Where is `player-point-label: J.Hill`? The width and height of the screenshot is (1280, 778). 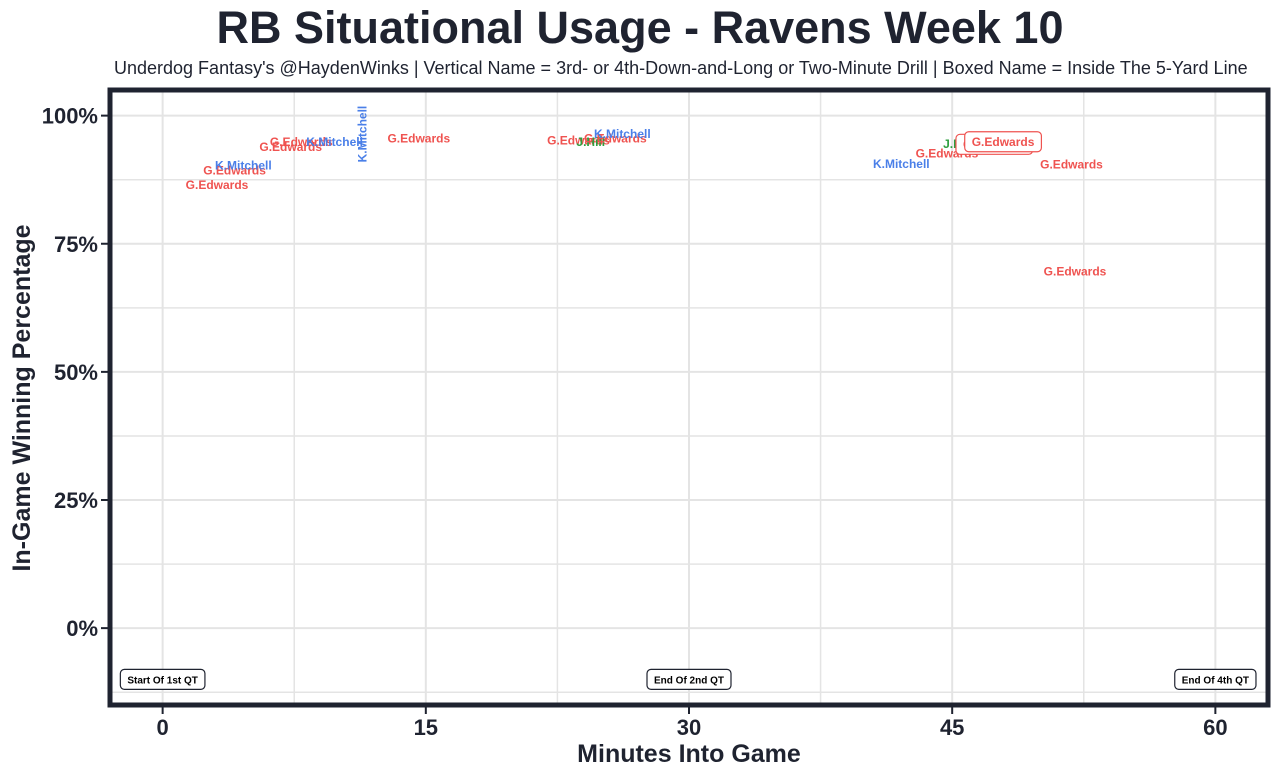
player-point-label: J.Hill is located at coordinates (590, 142).